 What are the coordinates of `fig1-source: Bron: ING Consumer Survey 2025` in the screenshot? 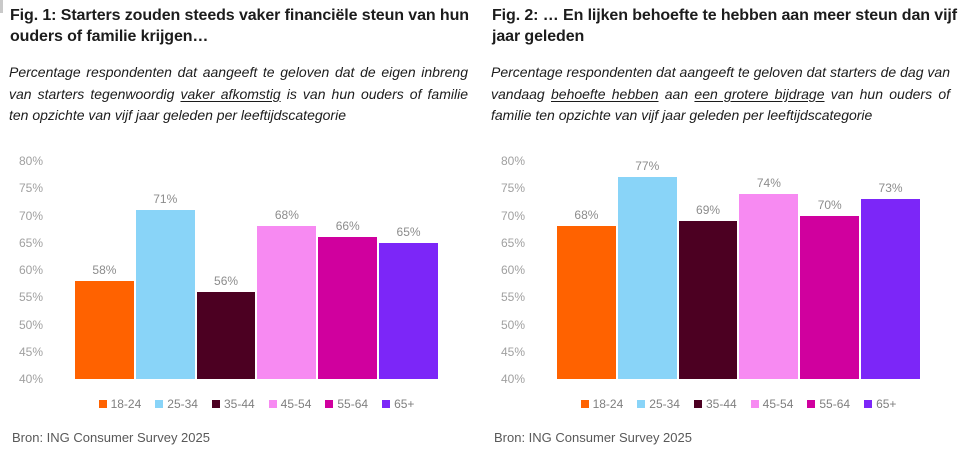 It's located at (111, 437).